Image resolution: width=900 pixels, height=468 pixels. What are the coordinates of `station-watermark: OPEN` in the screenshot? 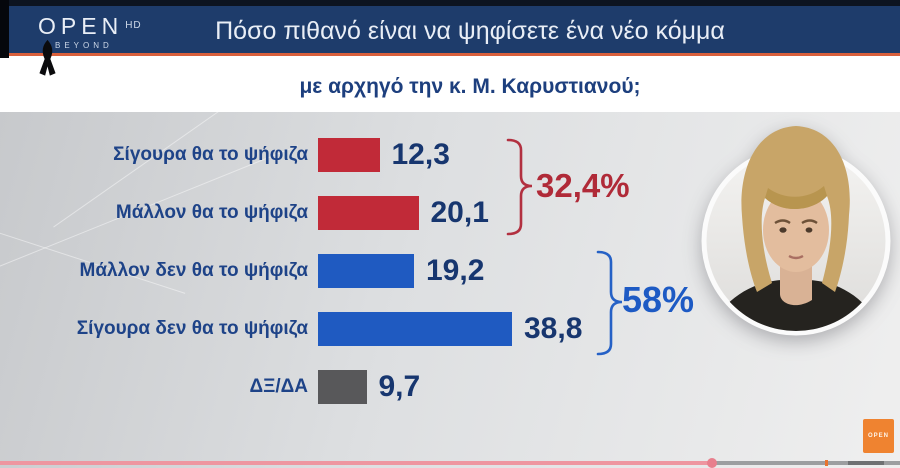 It's located at (878, 436).